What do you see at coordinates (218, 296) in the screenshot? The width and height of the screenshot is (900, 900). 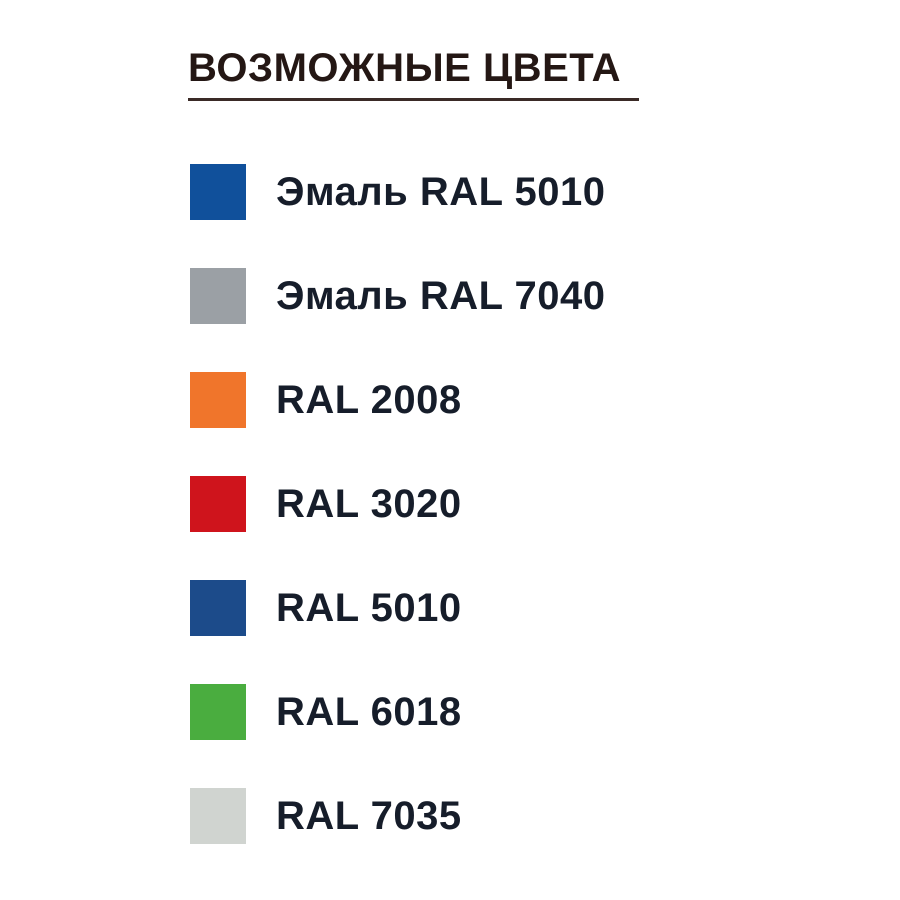 I see `color-swatch-gray` at bounding box center [218, 296].